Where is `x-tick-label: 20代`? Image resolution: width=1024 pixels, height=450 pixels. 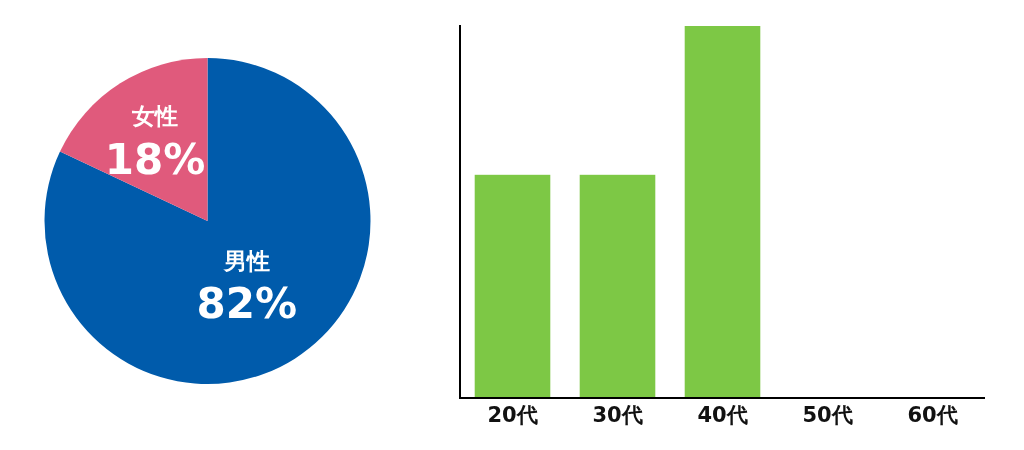 x-tick-label: 20代 is located at coordinates (512, 415).